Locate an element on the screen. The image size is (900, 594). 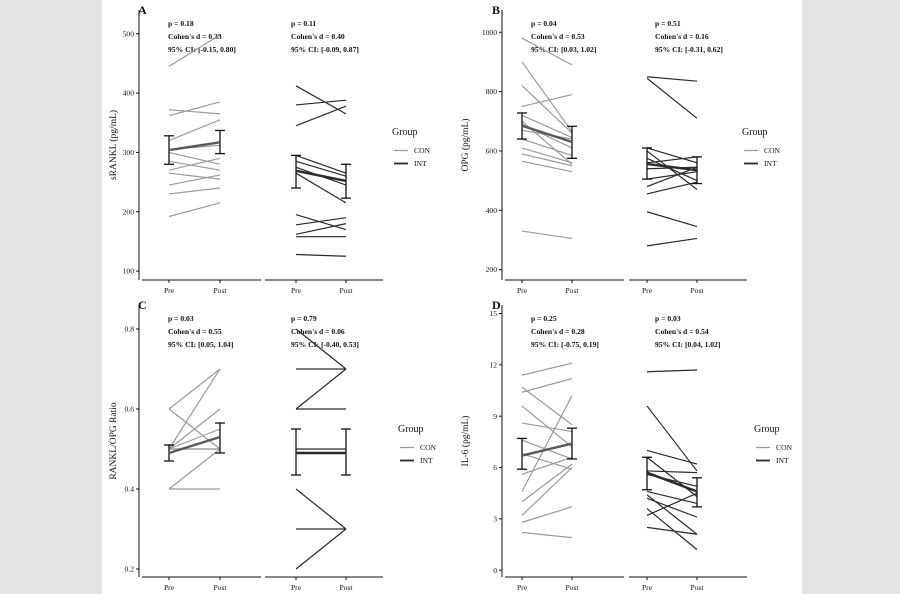
y-tick-label: 6 is located at coordinates (495, 467).